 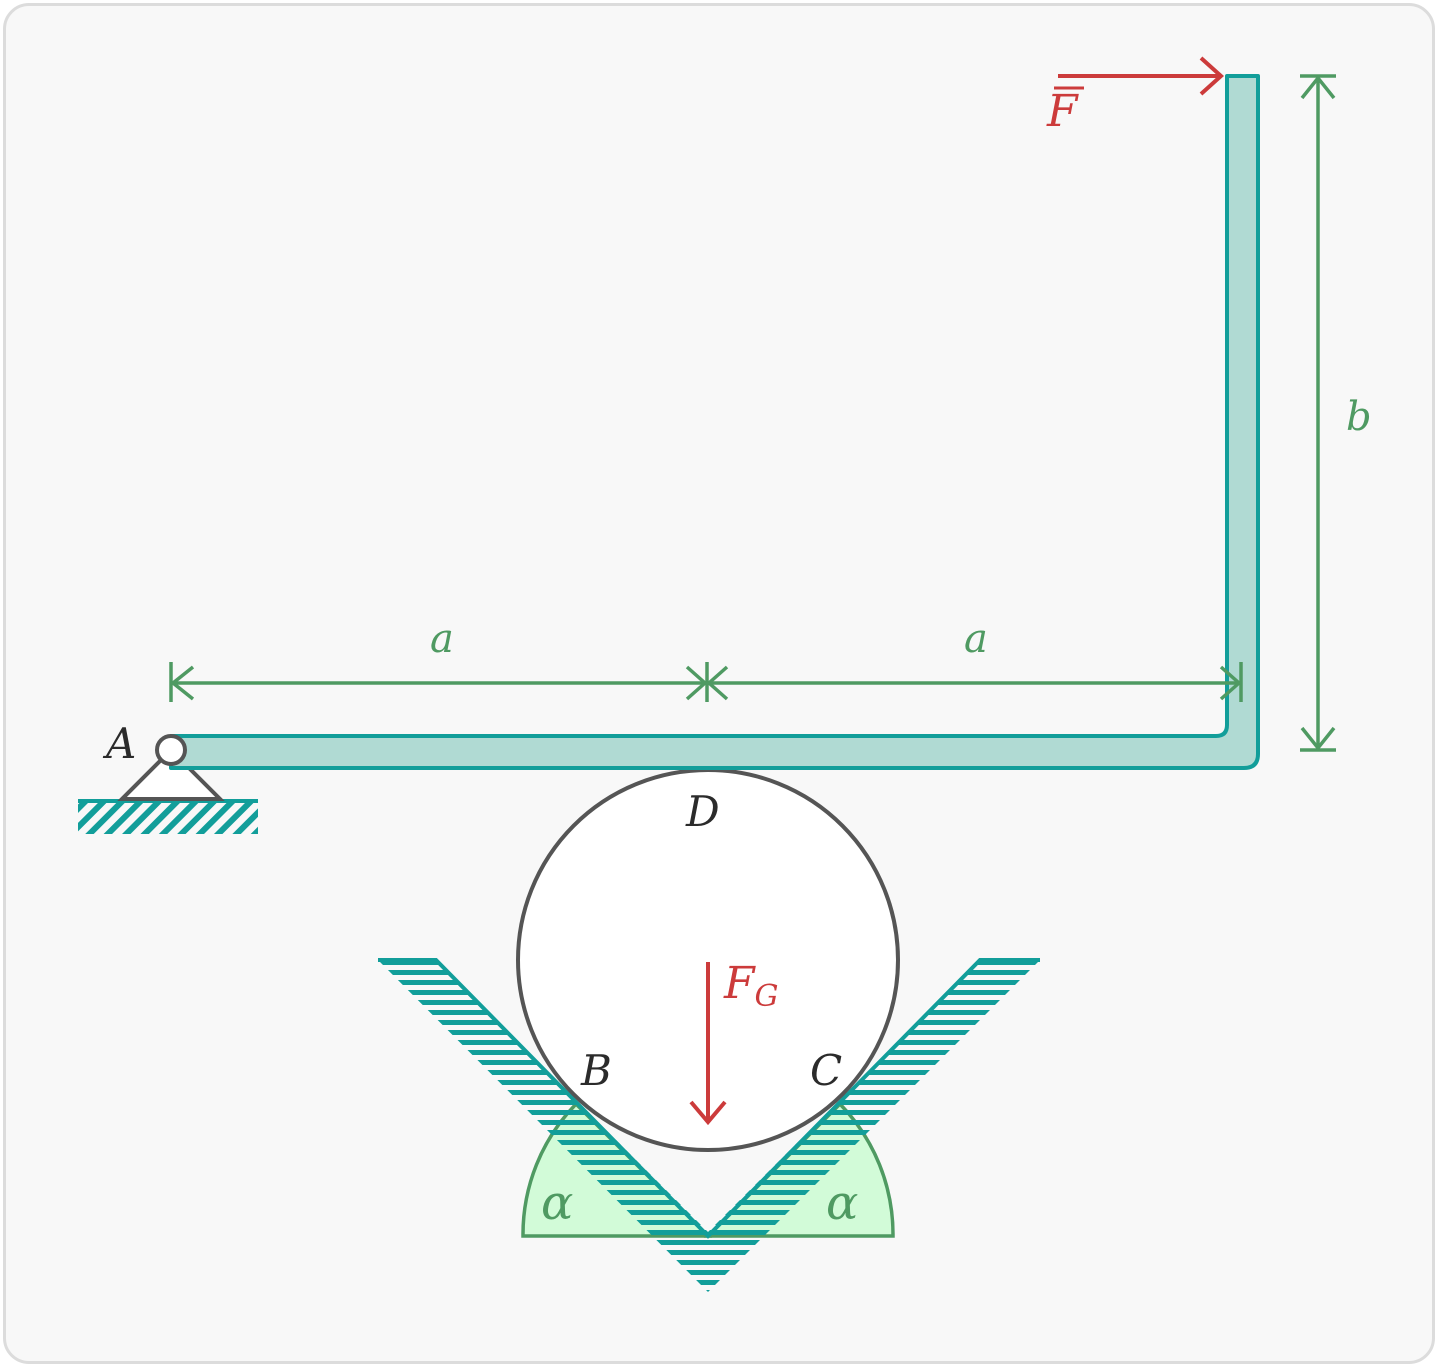 What do you see at coordinates (119, 743) in the screenshot?
I see `label-point-a: A` at bounding box center [119, 743].